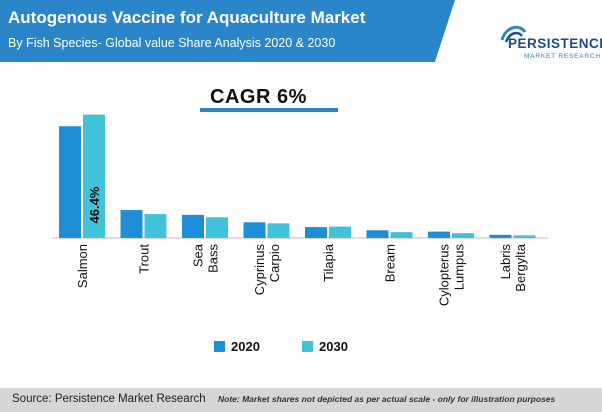 The image size is (602, 412). I want to click on x-tick-label-labris-bergylta: LabrisBergylta, so click(513, 267).